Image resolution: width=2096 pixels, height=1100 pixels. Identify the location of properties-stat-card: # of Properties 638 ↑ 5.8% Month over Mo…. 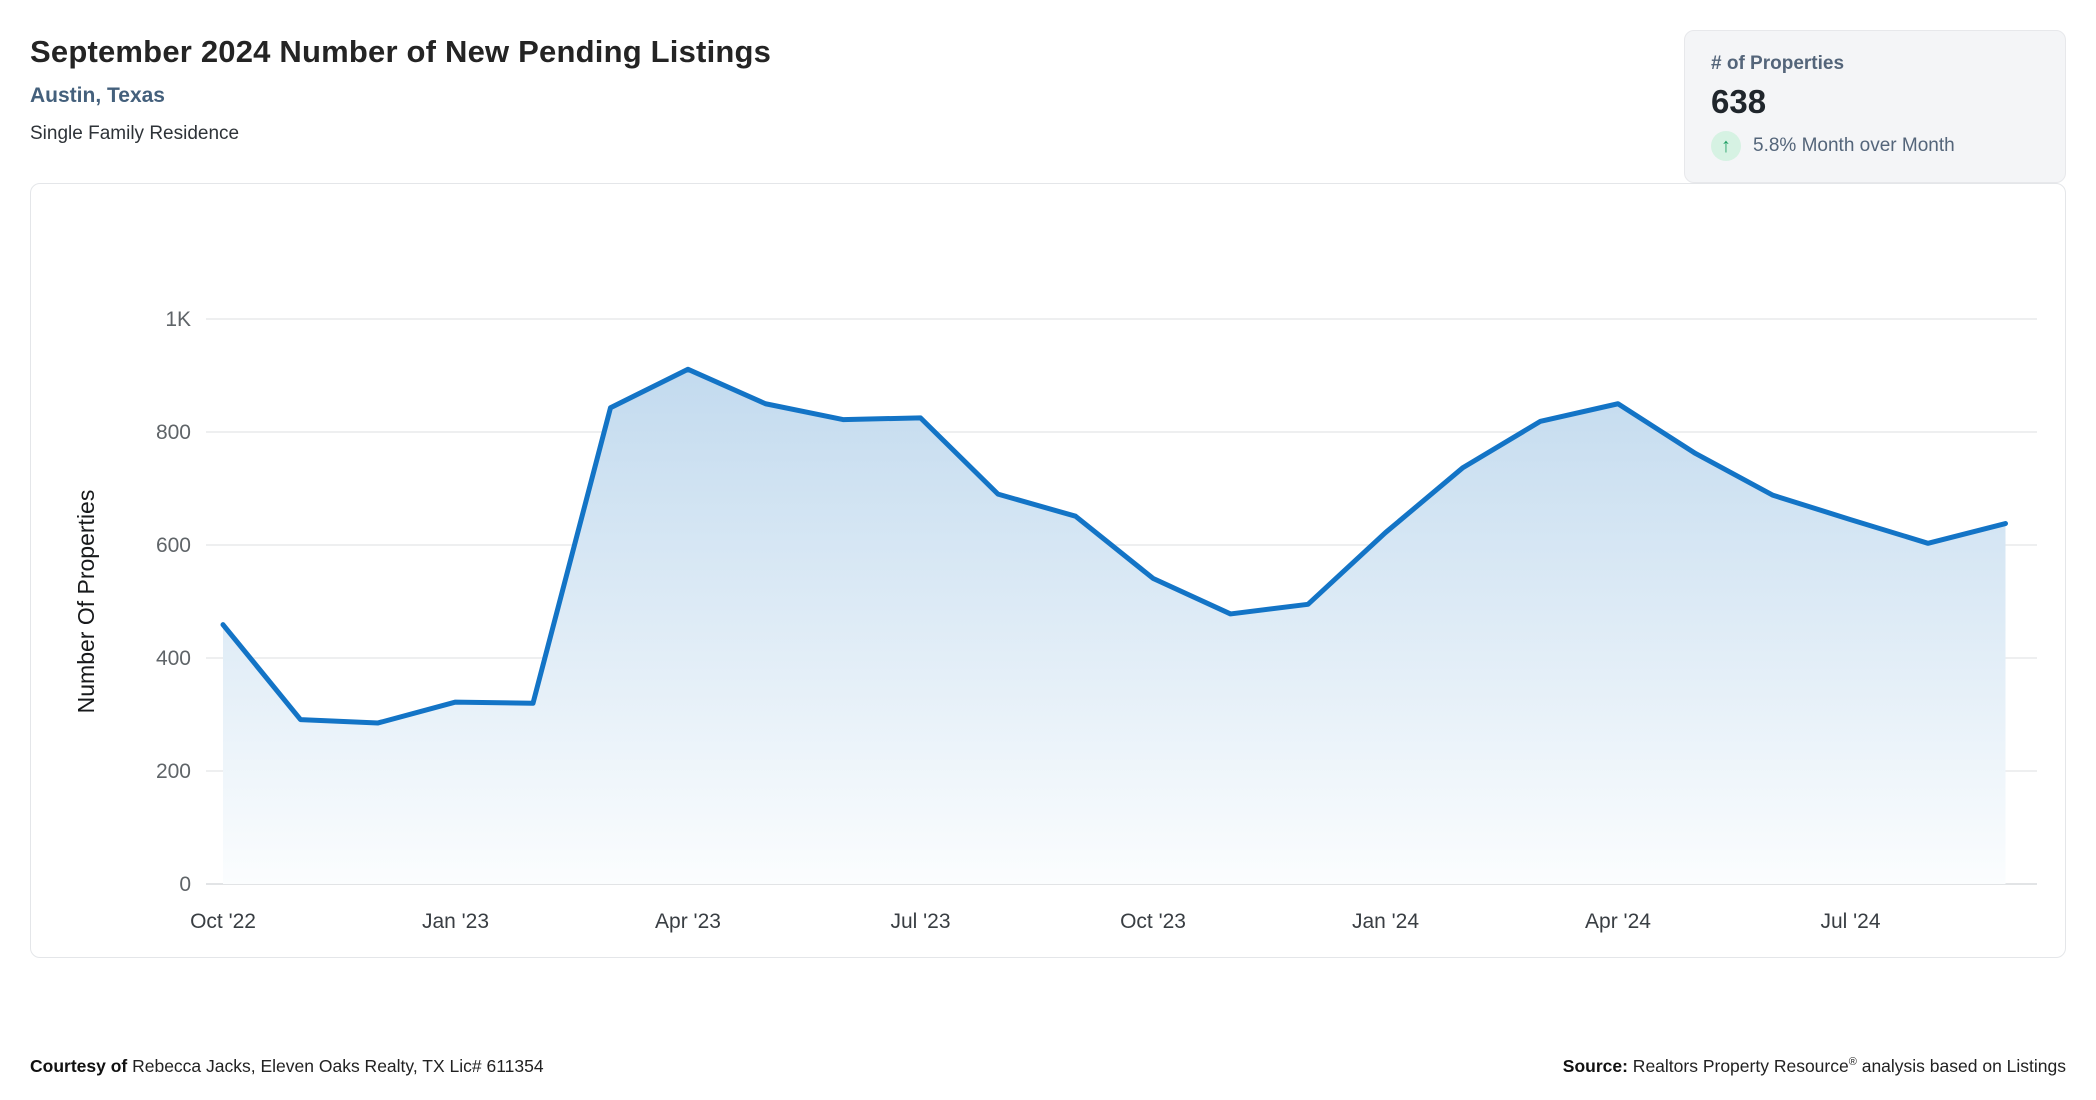
(1875, 106).